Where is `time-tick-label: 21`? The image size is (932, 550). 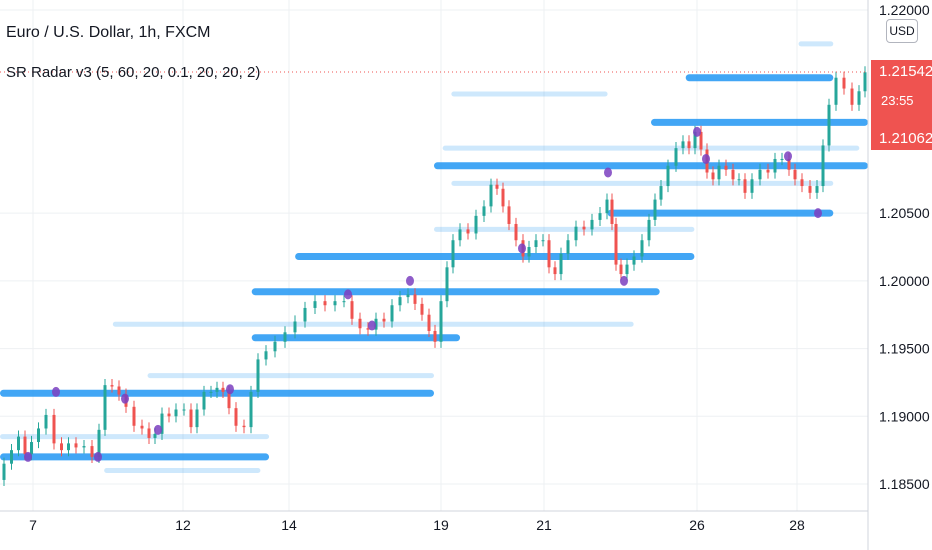 time-tick-label: 21 is located at coordinates (544, 525).